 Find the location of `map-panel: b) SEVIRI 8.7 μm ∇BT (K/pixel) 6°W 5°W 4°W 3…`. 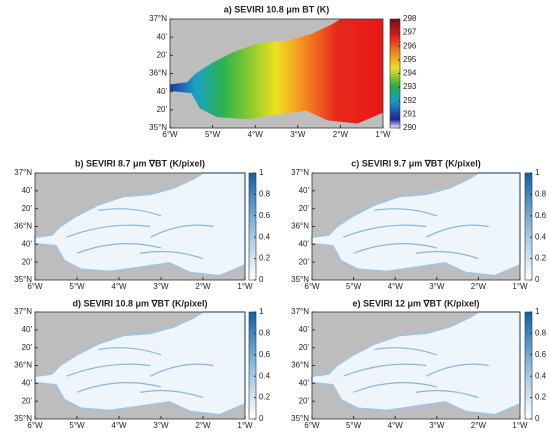

map-panel: b) SEVIRI 8.7 μm ∇BT (K/pixel) 6°W 5°W 4°W 3… is located at coordinates (142, 224).